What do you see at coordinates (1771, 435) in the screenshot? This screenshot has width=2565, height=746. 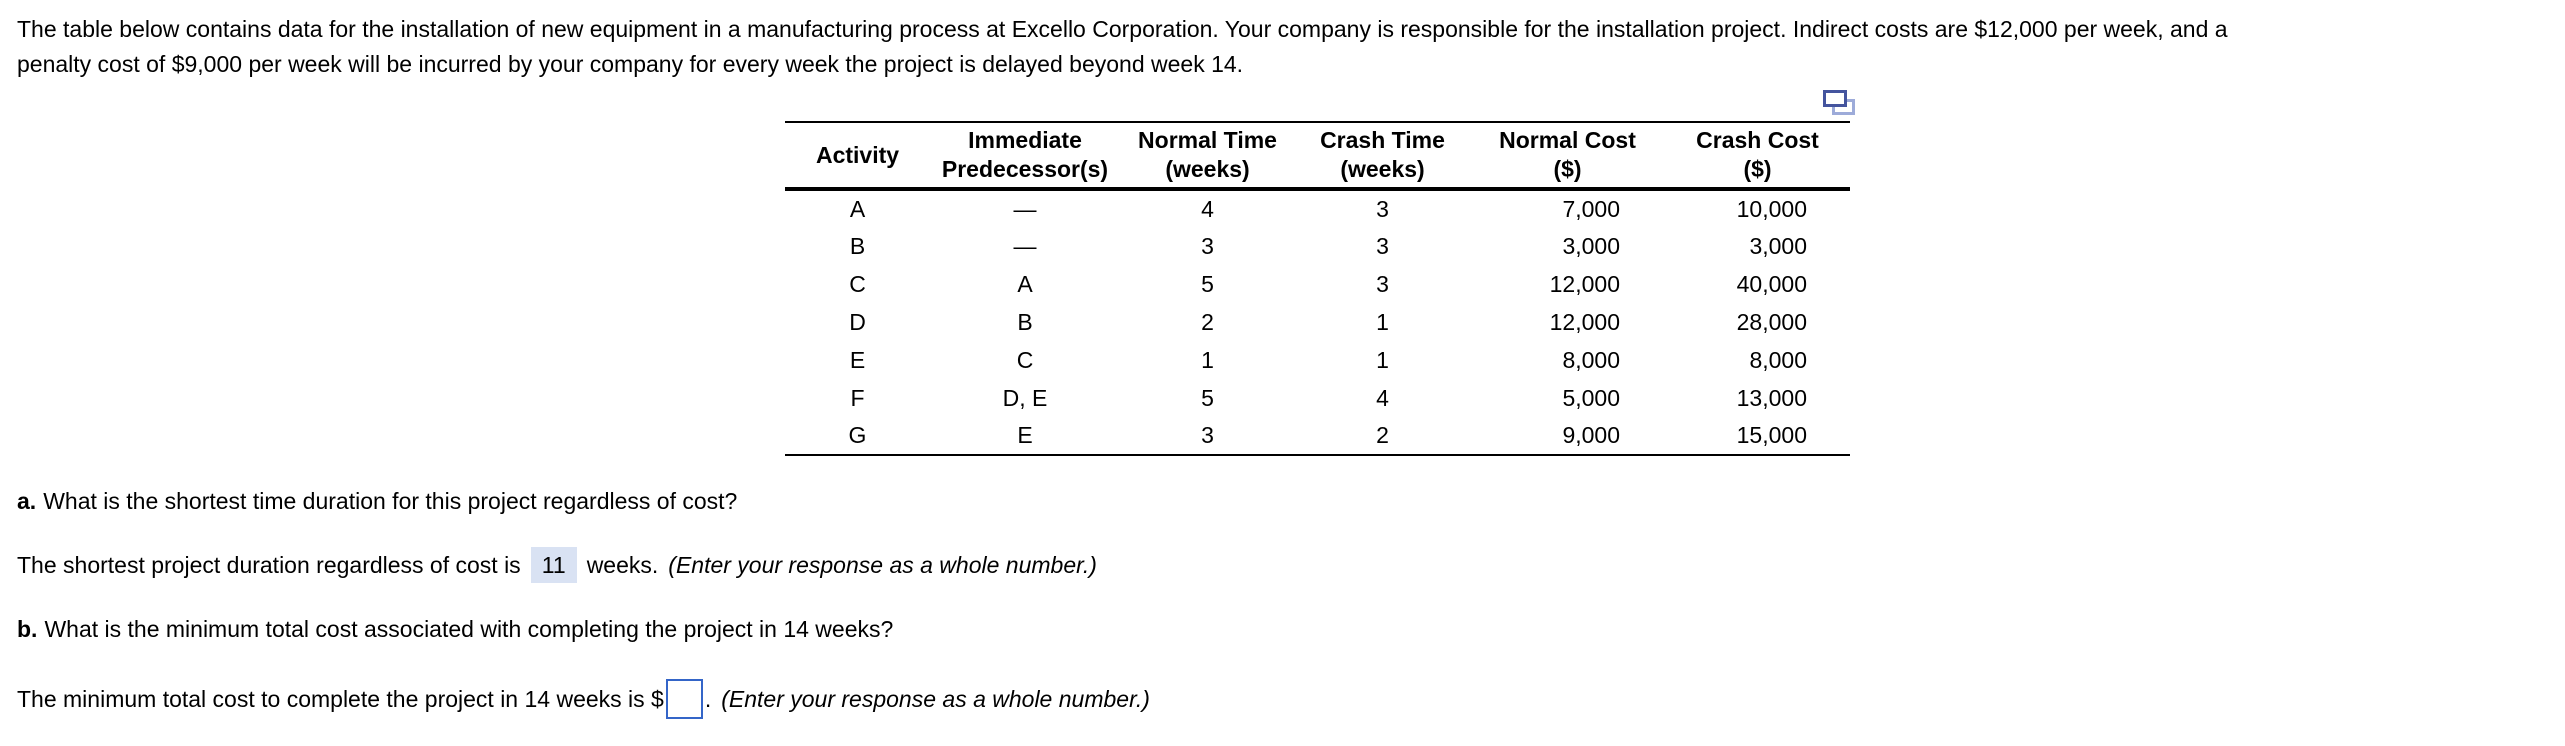 I see `cell-crash-cost: 15,000` at bounding box center [1771, 435].